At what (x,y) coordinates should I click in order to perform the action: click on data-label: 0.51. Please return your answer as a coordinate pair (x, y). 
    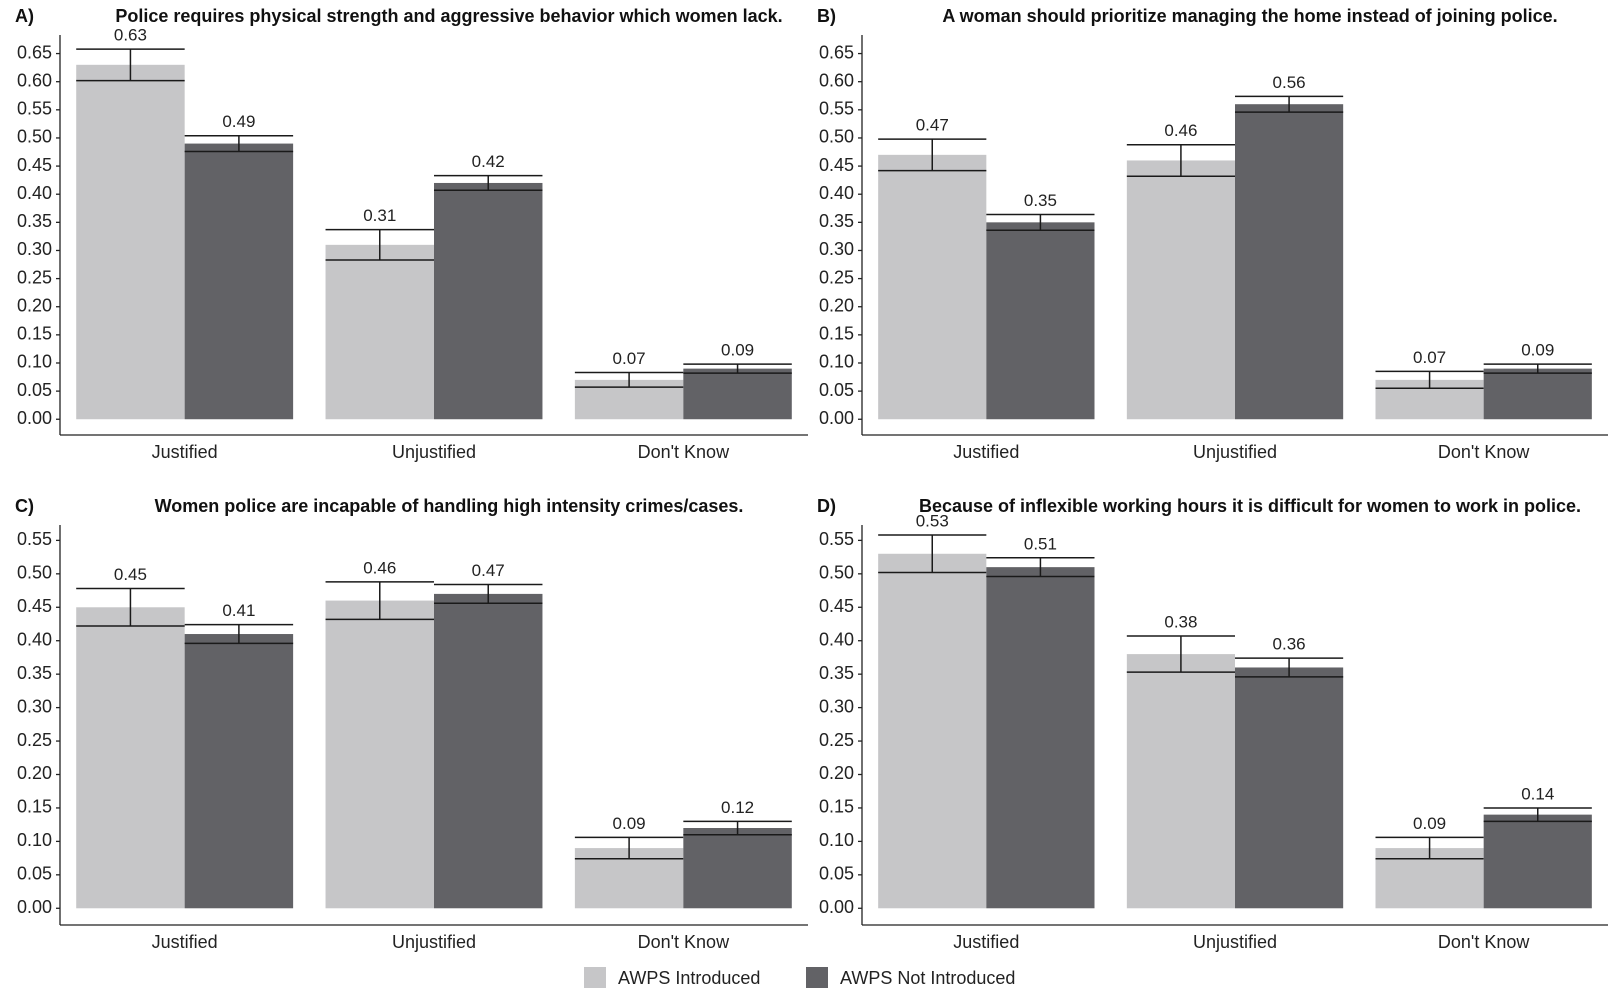
    Looking at the image, I should click on (1040, 543).